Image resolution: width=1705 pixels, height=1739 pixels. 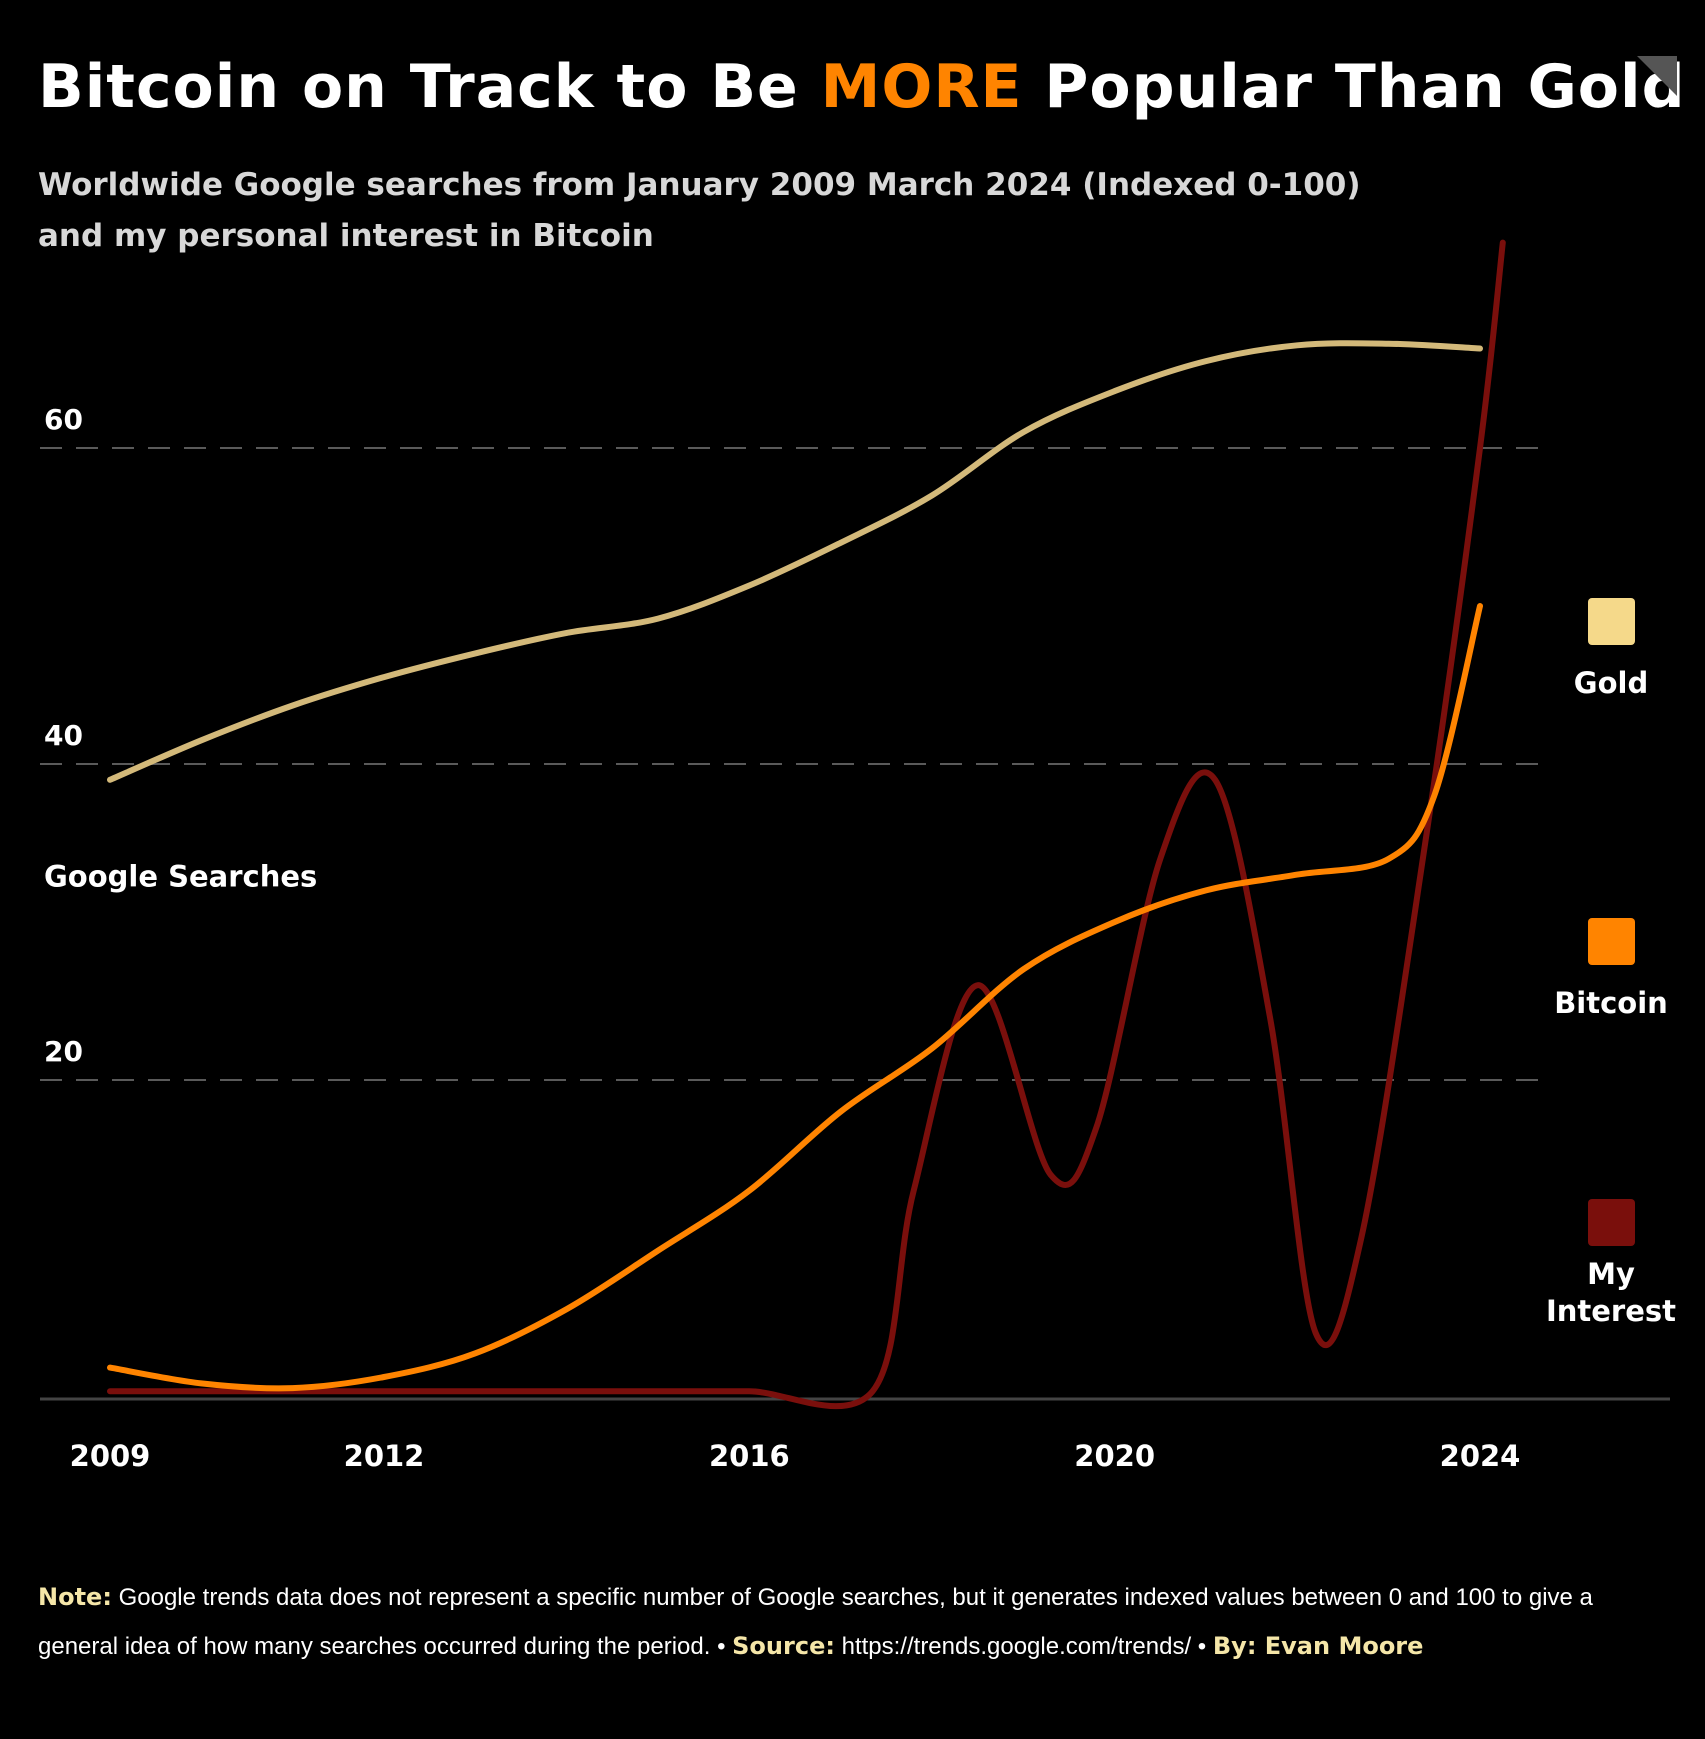 I want to click on y-axis-label: Google Searches, so click(x=180, y=877).